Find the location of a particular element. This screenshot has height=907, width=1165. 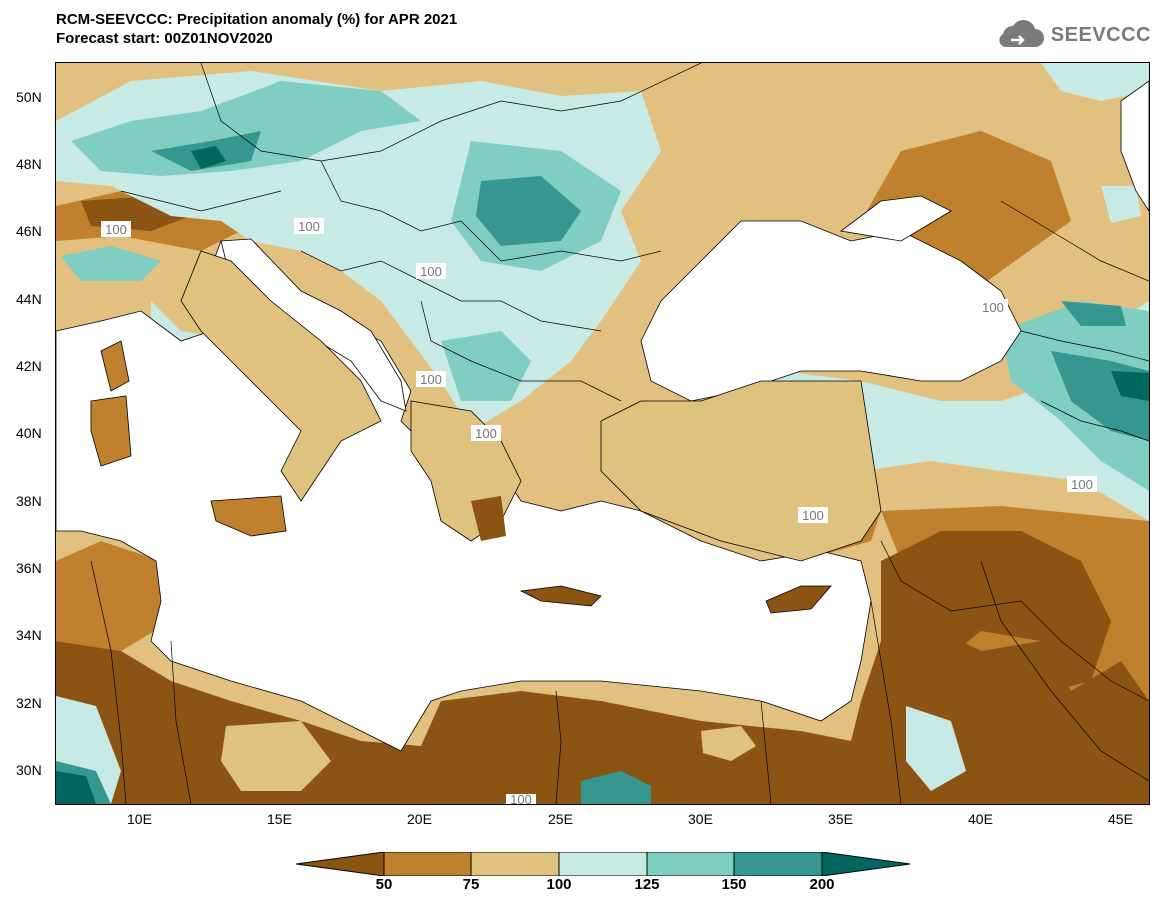

lat-label: 48N is located at coordinates (29, 164).